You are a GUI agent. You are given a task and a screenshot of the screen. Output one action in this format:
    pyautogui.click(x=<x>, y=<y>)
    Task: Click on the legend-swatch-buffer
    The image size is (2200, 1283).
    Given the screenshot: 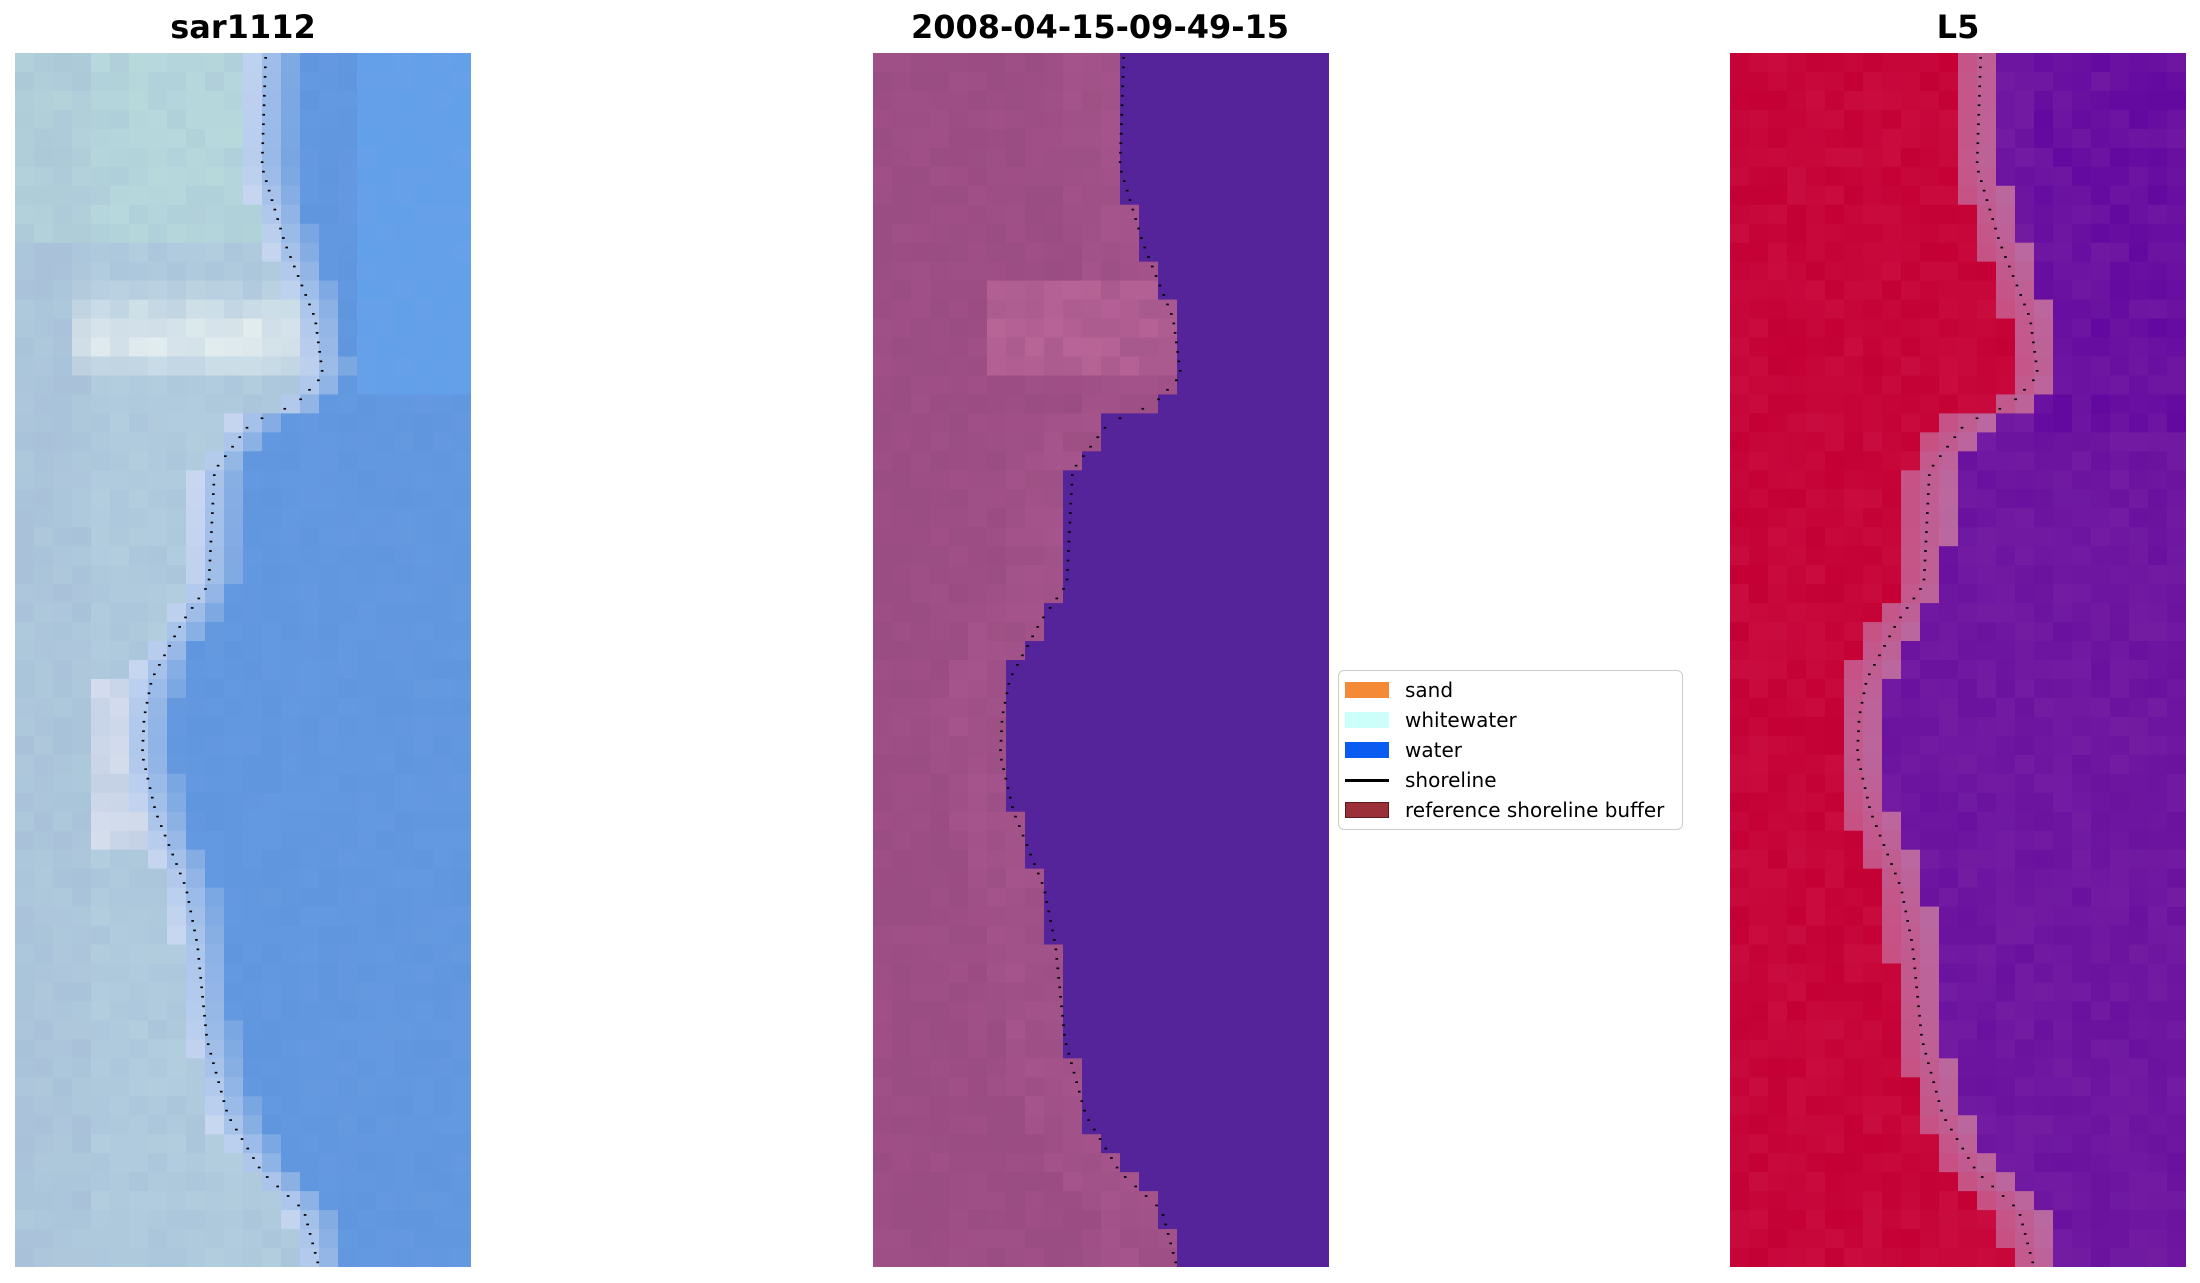 What is the action you would take?
    pyautogui.click(x=1367, y=810)
    